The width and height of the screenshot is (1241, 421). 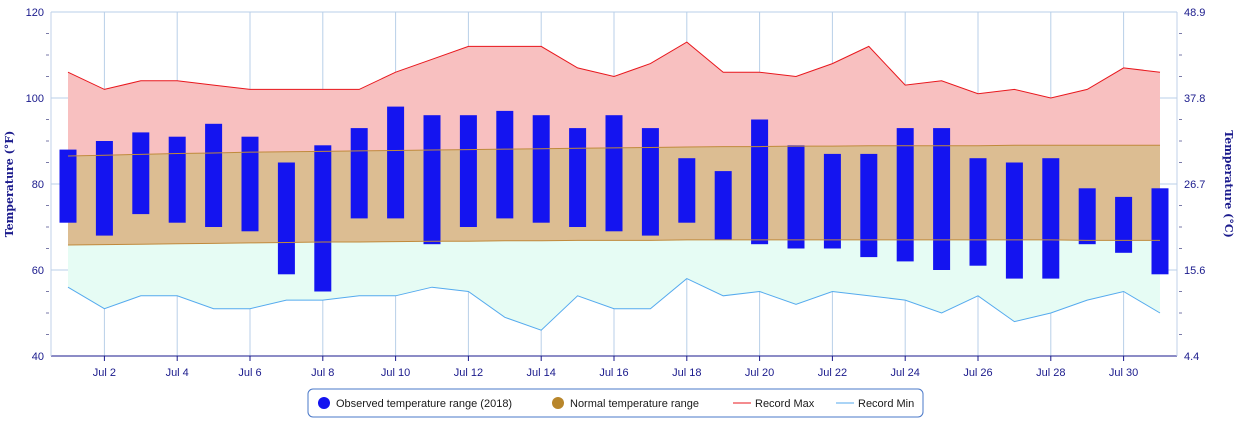 What do you see at coordinates (977, 373) in the screenshot?
I see `x-tick-label: Jul 26` at bounding box center [977, 373].